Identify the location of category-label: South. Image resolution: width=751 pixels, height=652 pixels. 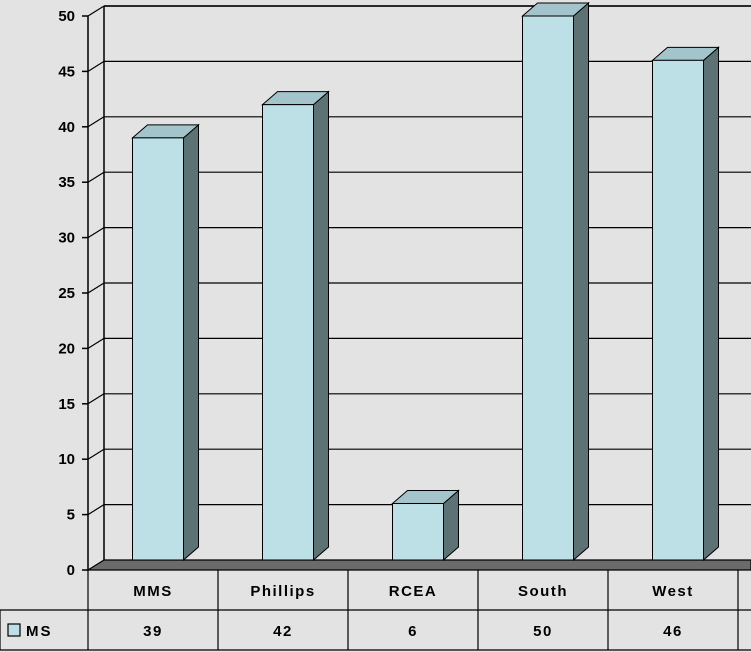
(543, 591).